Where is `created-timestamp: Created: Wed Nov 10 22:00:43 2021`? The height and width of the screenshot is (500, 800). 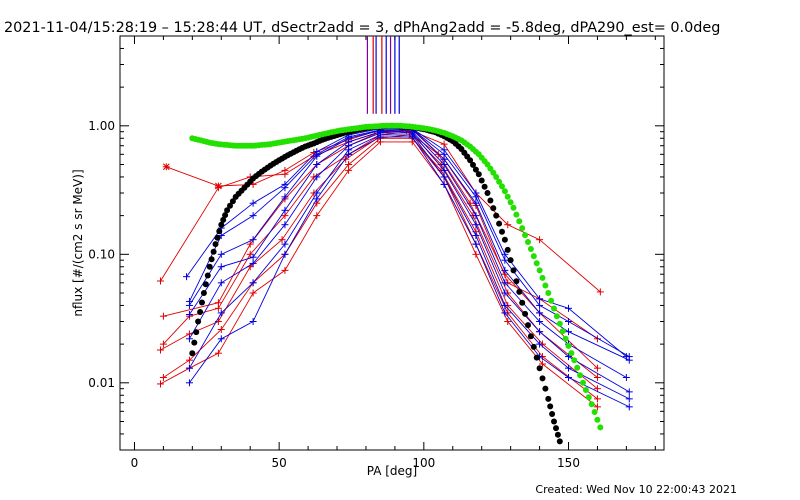
created-timestamp: Created: Wed Nov 10 22:00:43 2021 is located at coordinates (636, 489).